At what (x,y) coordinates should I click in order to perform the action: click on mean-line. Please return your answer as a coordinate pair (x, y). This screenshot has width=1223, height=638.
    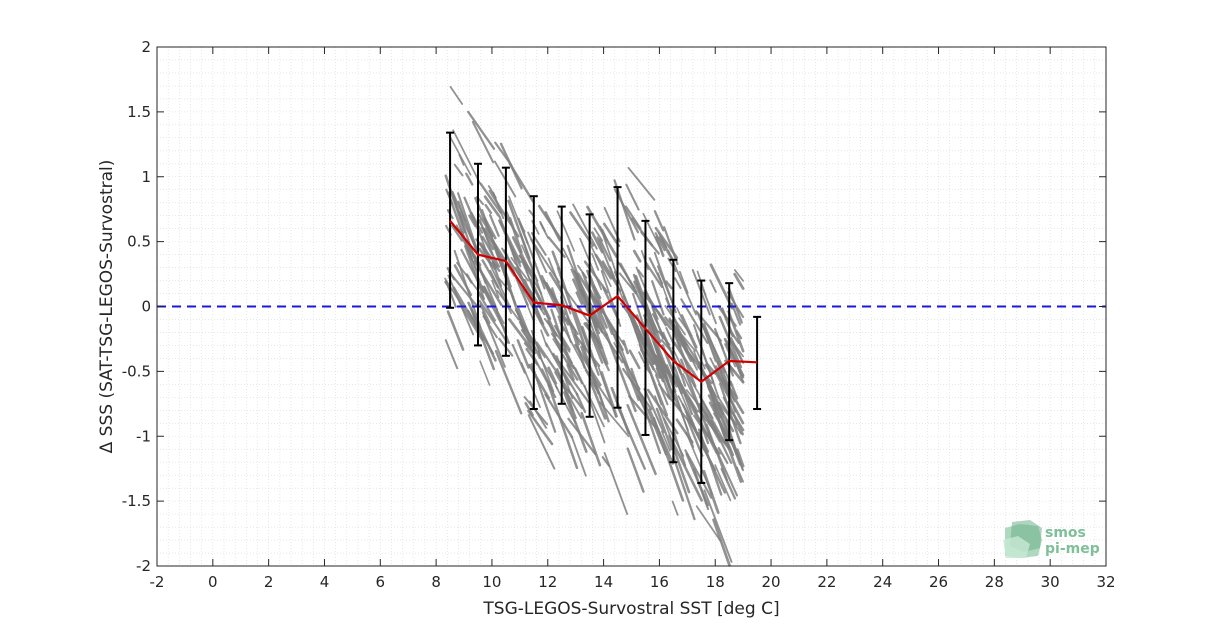
    Looking at the image, I should click on (603, 302).